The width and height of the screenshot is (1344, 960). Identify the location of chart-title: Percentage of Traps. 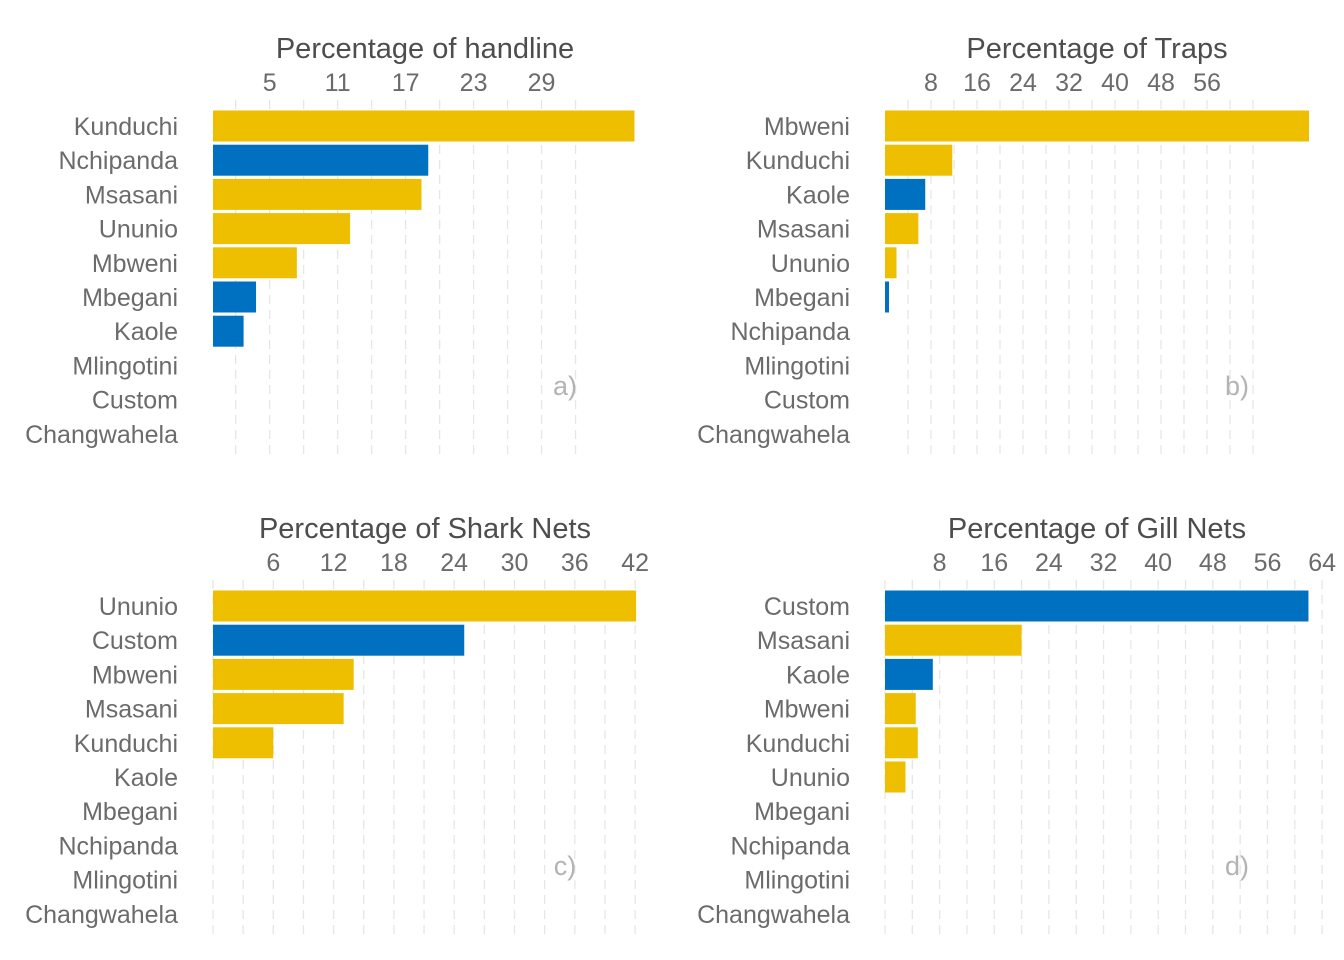
(1096, 49).